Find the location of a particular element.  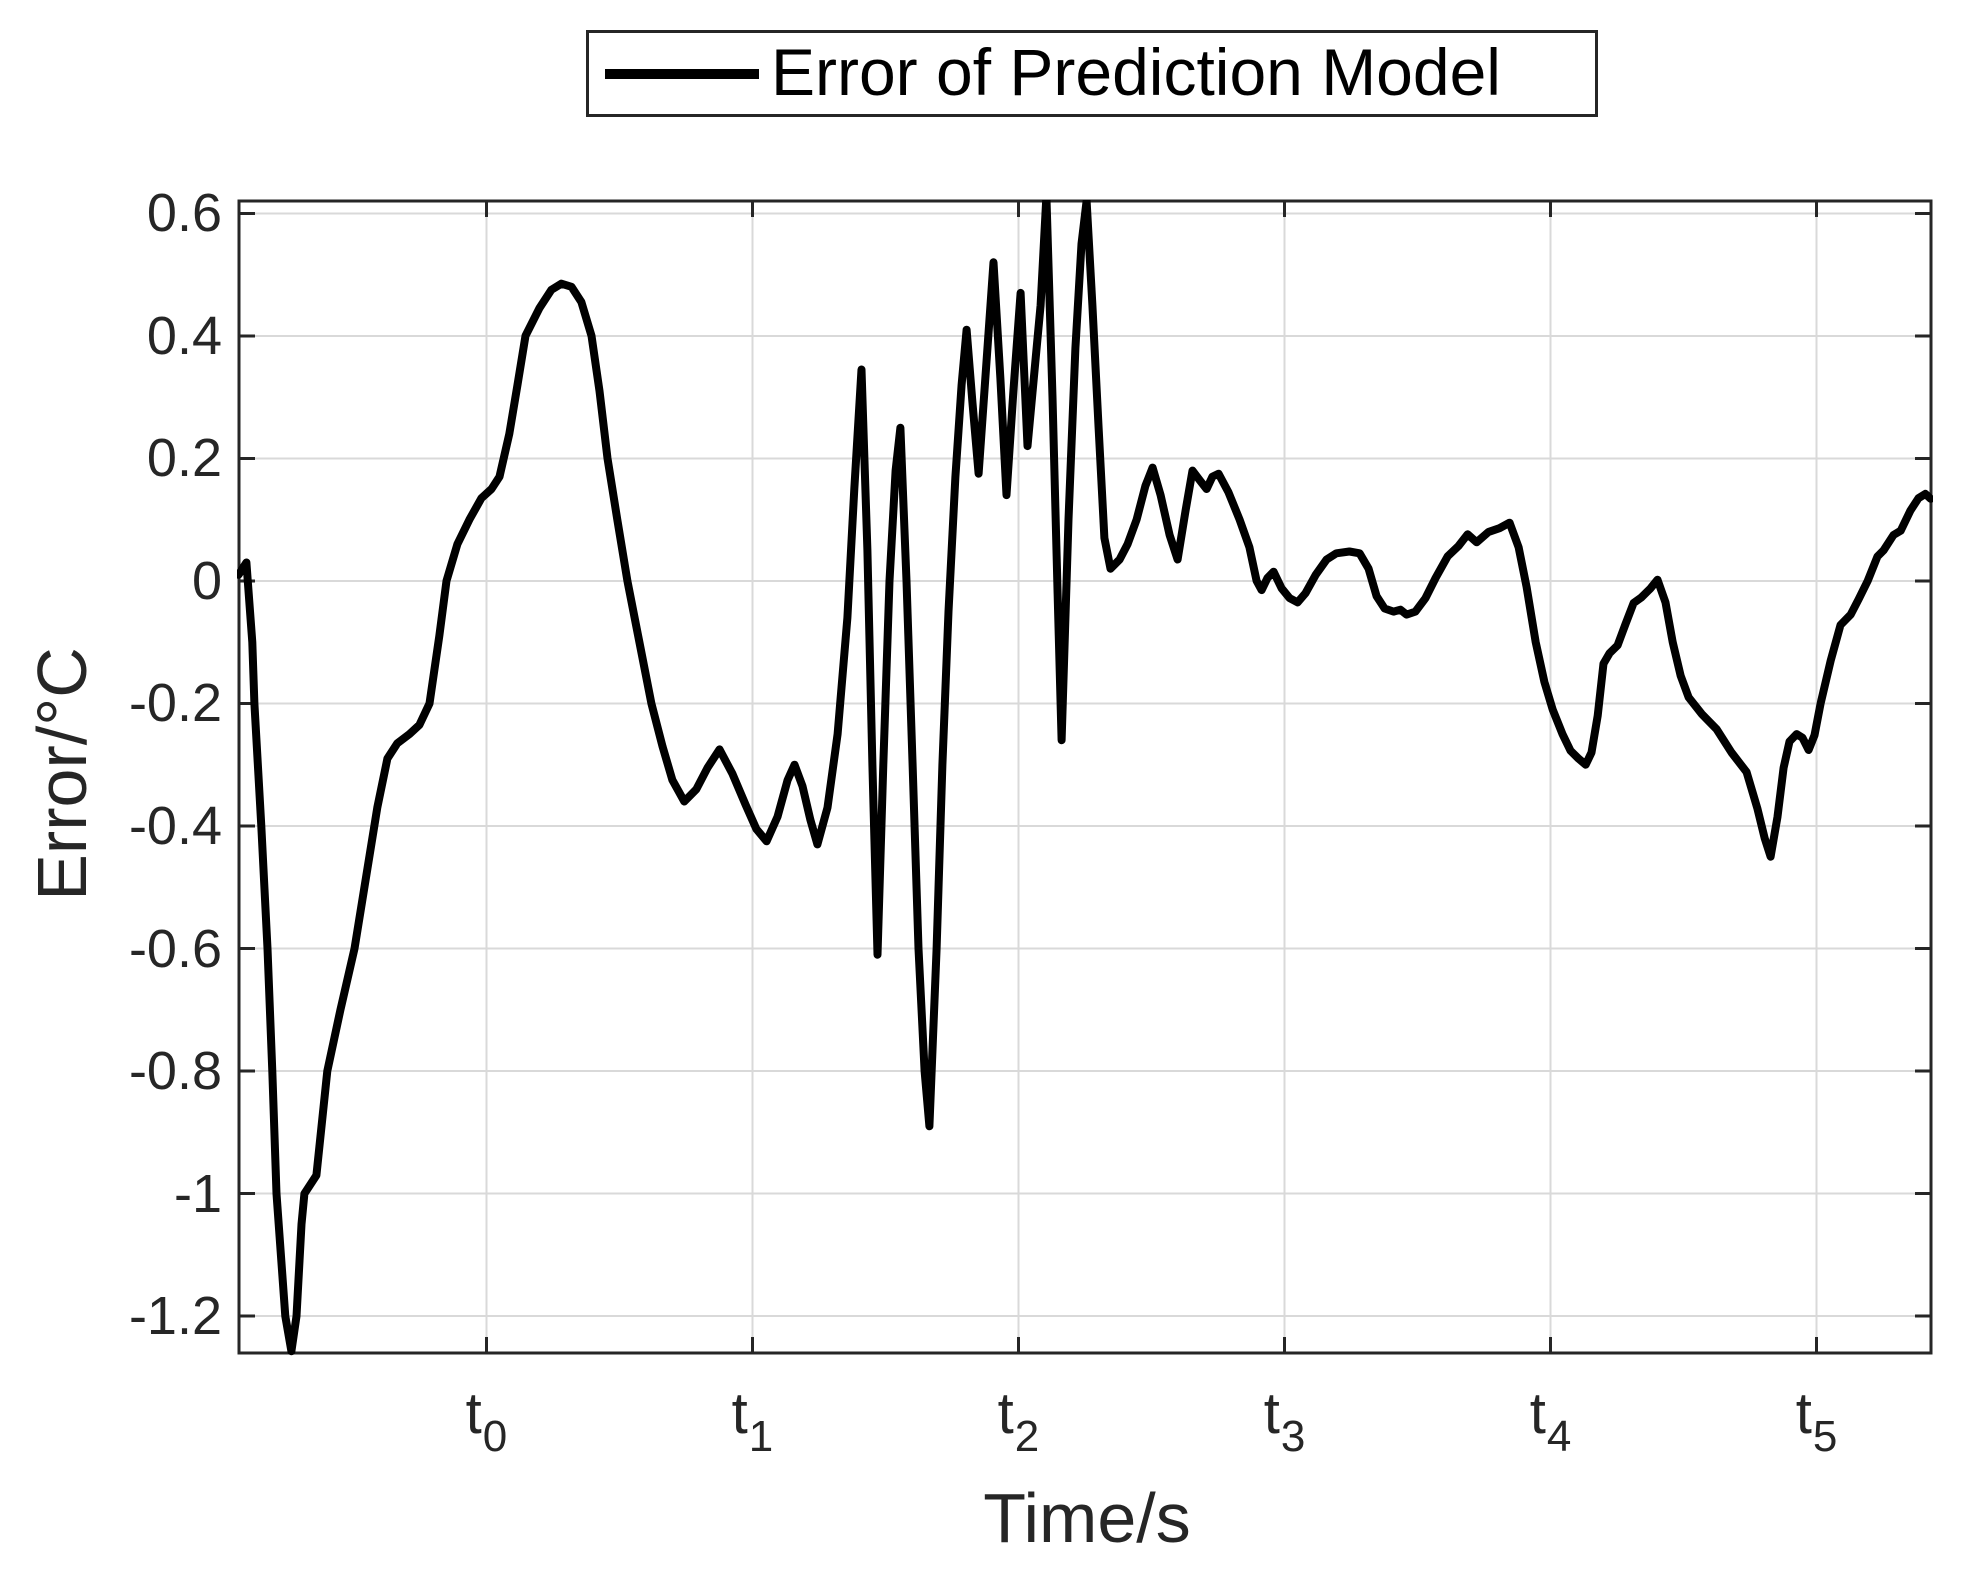

x-axis-title: Time/s is located at coordinates (1087, 1518).